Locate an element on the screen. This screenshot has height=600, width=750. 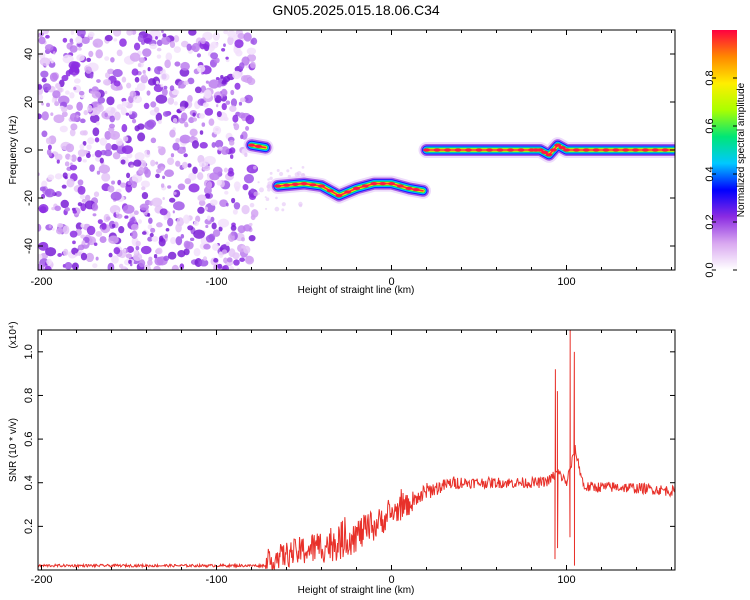
chart-title: GN05.2025.015.18.06.C34 is located at coordinates (356, 10).